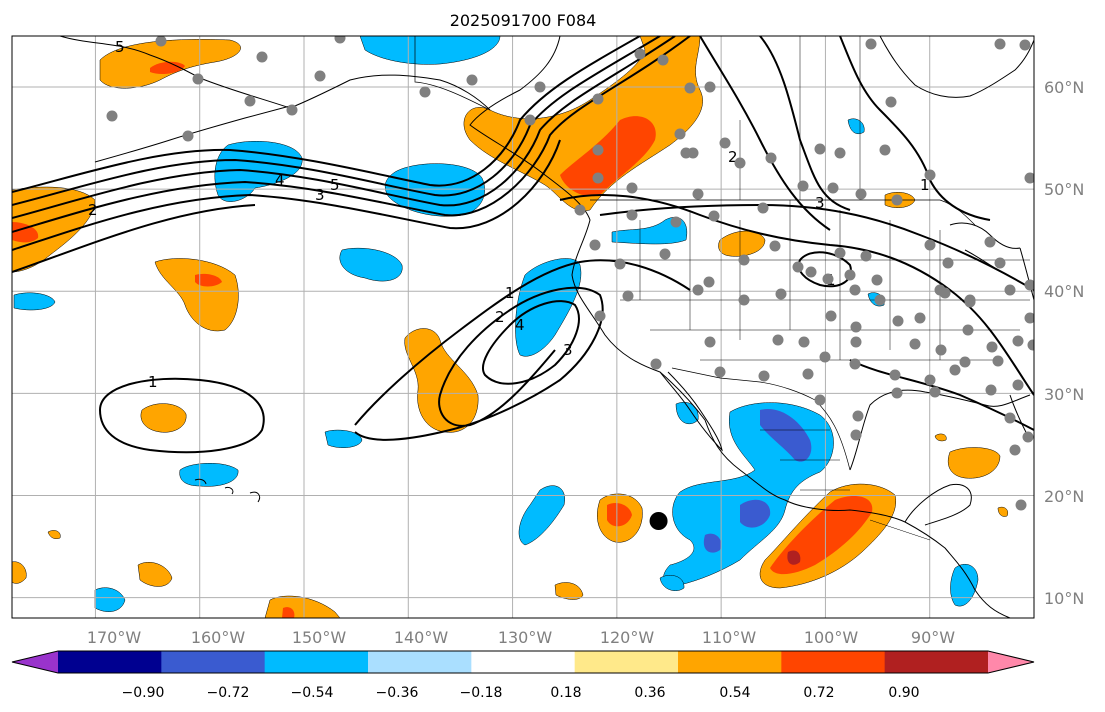 The width and height of the screenshot is (1105, 712). I want to click on hawaii, so click(227, 490).